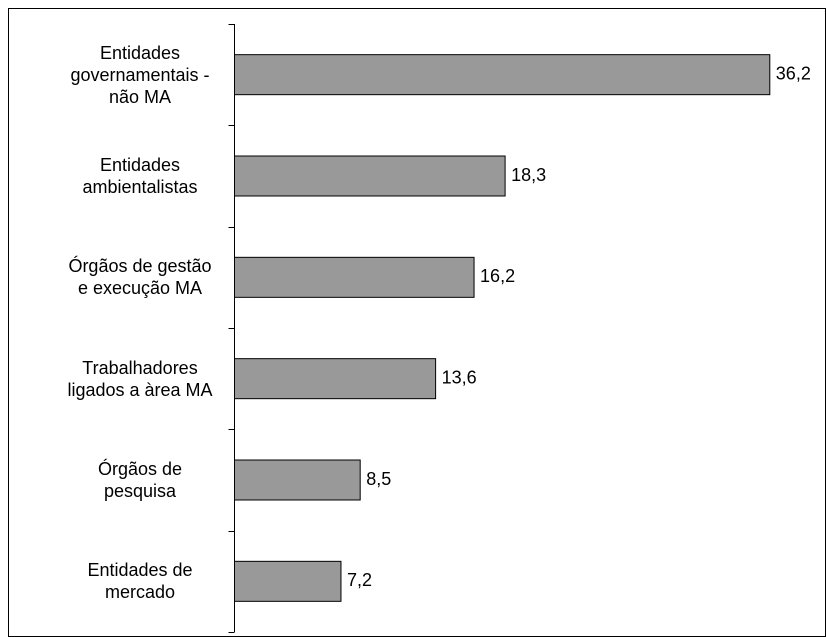  Describe the element at coordinates (140, 277) in the screenshot. I see `category-label: Órgãos de gestão e execução MA` at that location.